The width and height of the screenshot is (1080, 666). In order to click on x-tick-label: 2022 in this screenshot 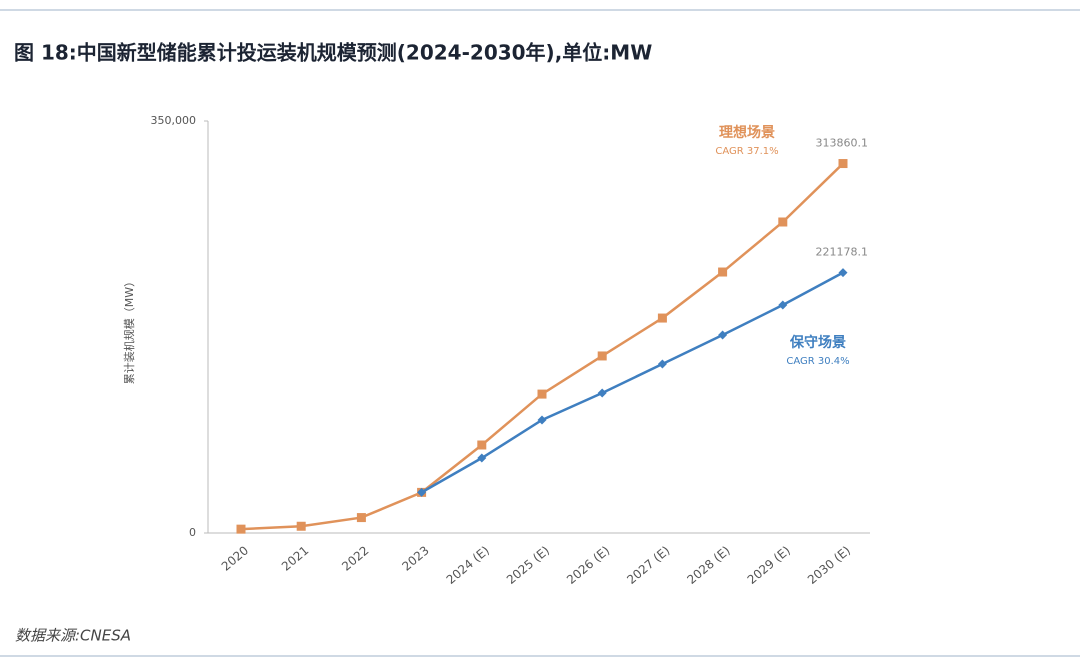, I will do `click(355, 558)`.